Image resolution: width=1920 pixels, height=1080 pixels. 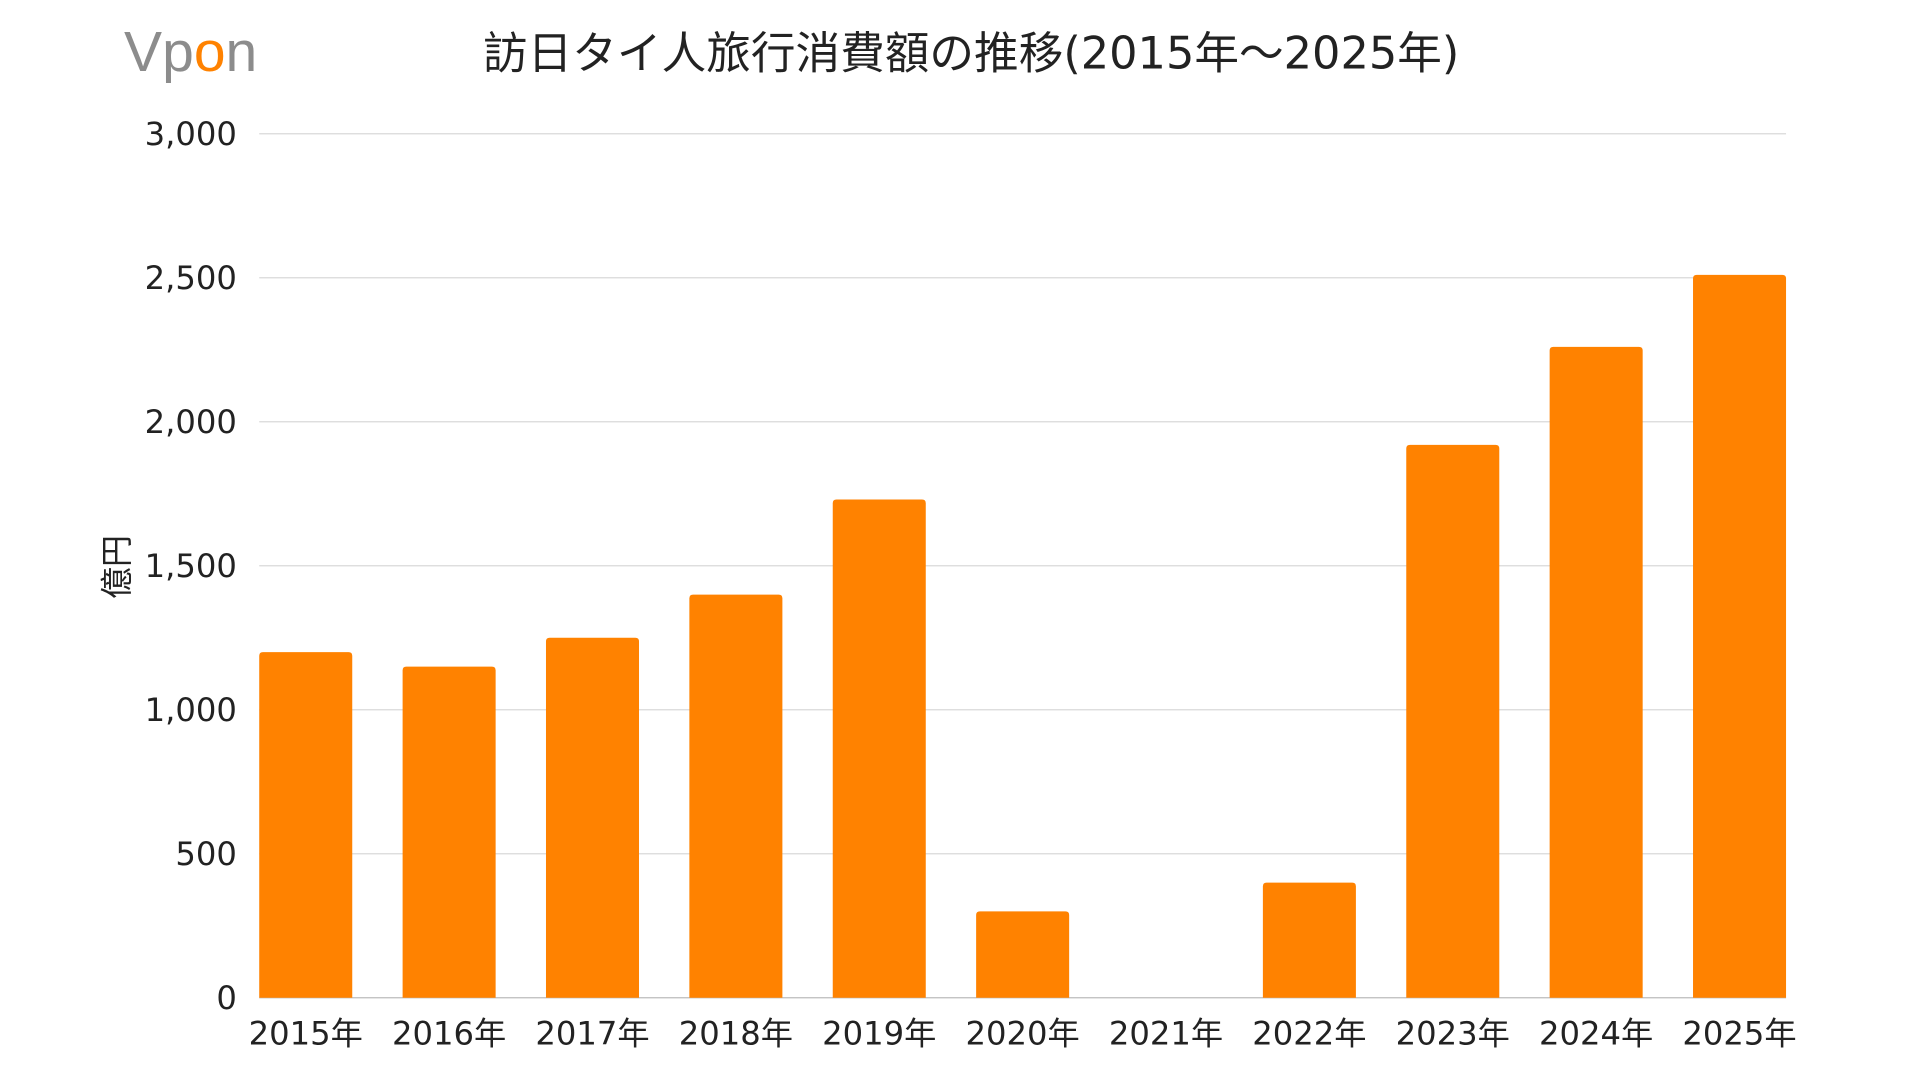 I want to click on chart-title: 訪日タイ人旅行消費額の推移(2015年～2025年), so click(x=971, y=54).